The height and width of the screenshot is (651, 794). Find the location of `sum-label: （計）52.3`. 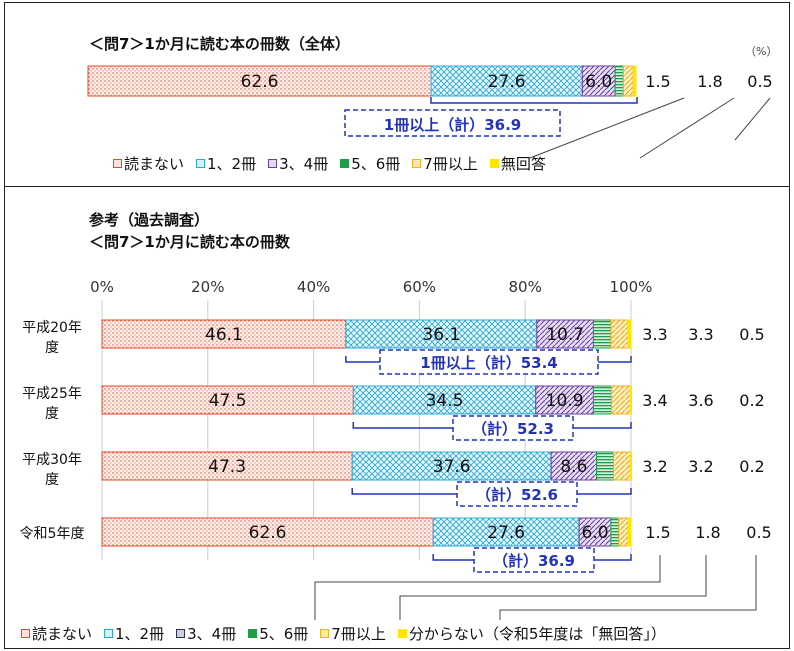

sum-label: （計）52.3 is located at coordinates (513, 429).